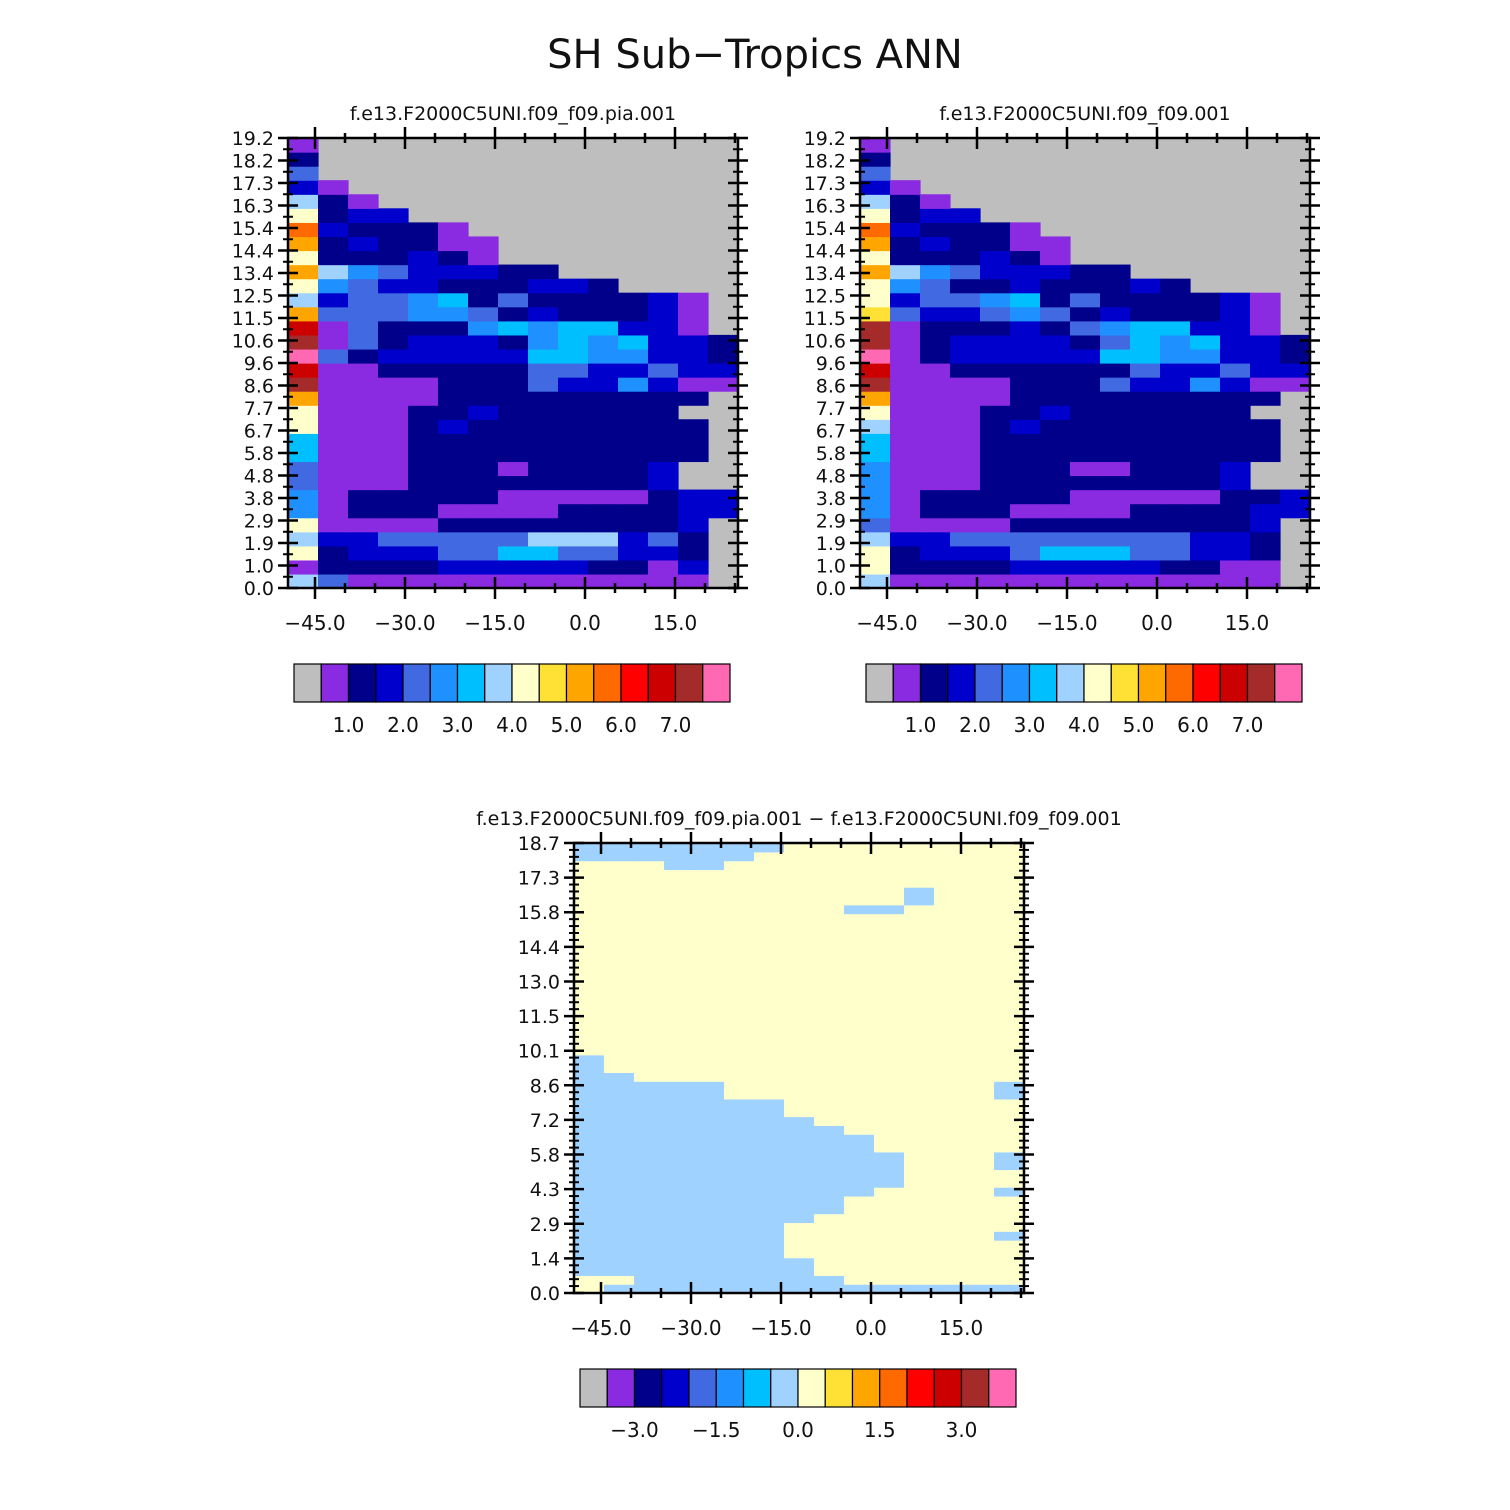 This screenshot has height=1510, width=1510. Describe the element at coordinates (545, 1294) in the screenshot. I see `y-tick-label: 0.0` at that location.